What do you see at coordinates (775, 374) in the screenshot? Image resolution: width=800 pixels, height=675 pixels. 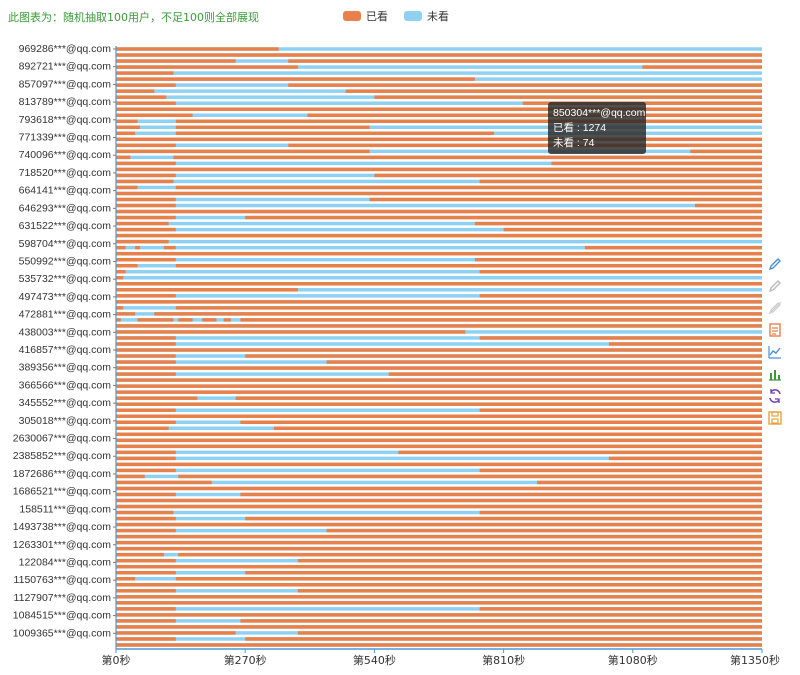 I see `bar-chart-icon` at bounding box center [775, 374].